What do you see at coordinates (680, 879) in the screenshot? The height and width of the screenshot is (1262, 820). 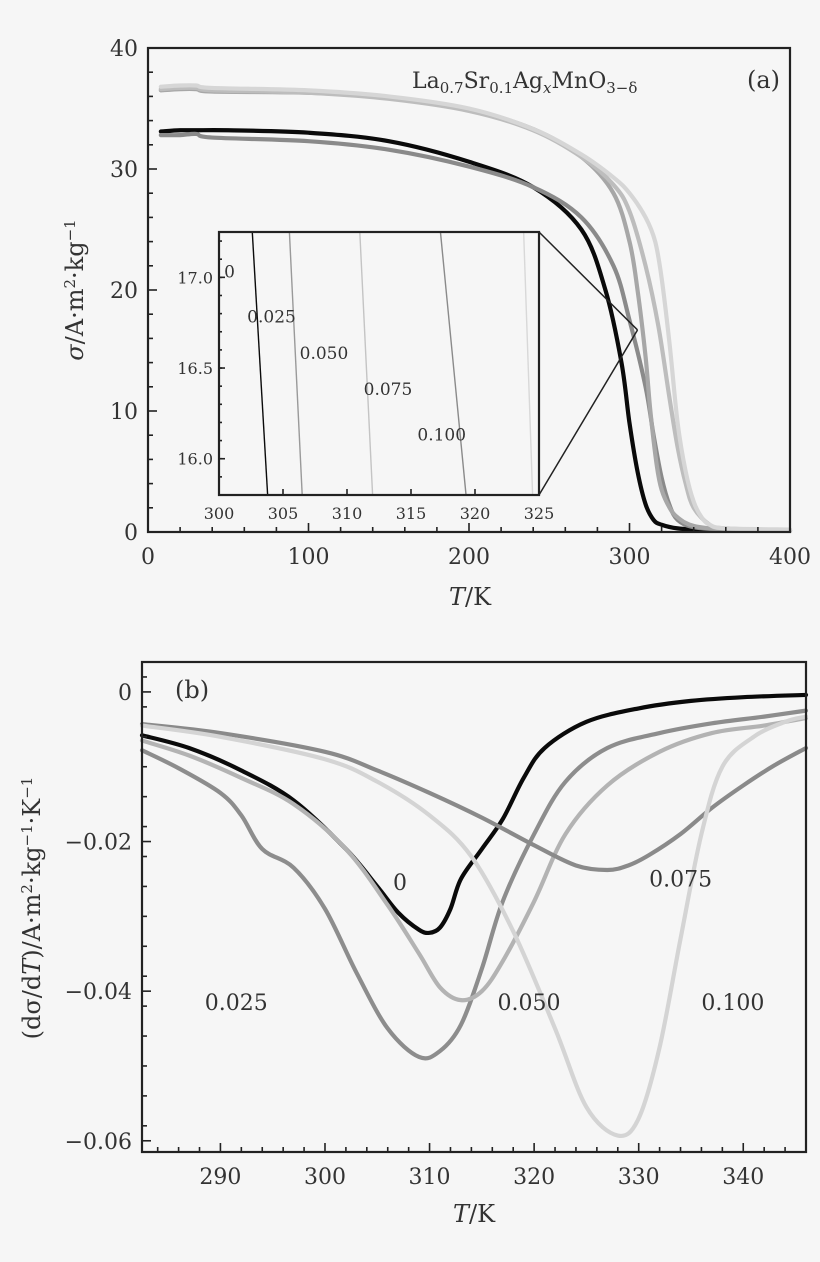 I see `panel-b-label-0-075: 0.075` at bounding box center [680, 879].